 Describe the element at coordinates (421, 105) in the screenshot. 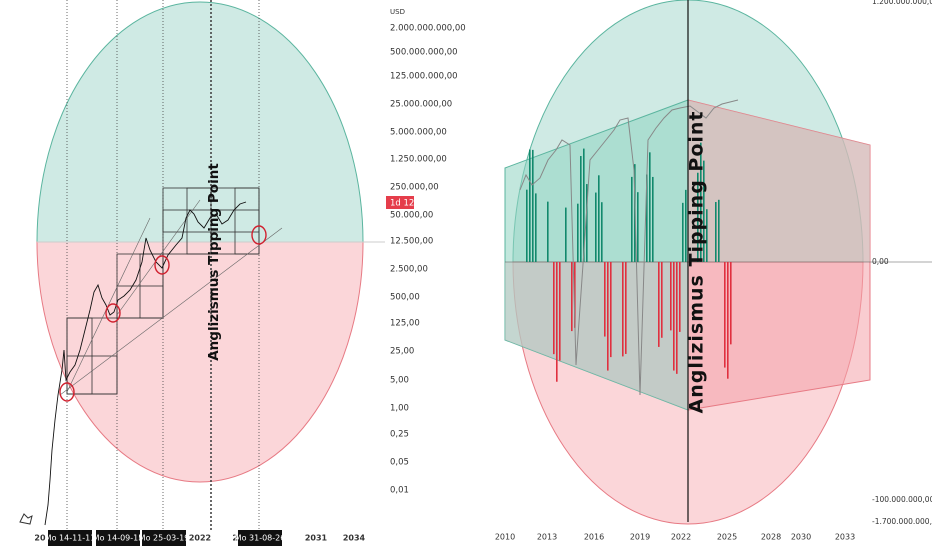

I see `price-label: 25.000.000,00` at that location.